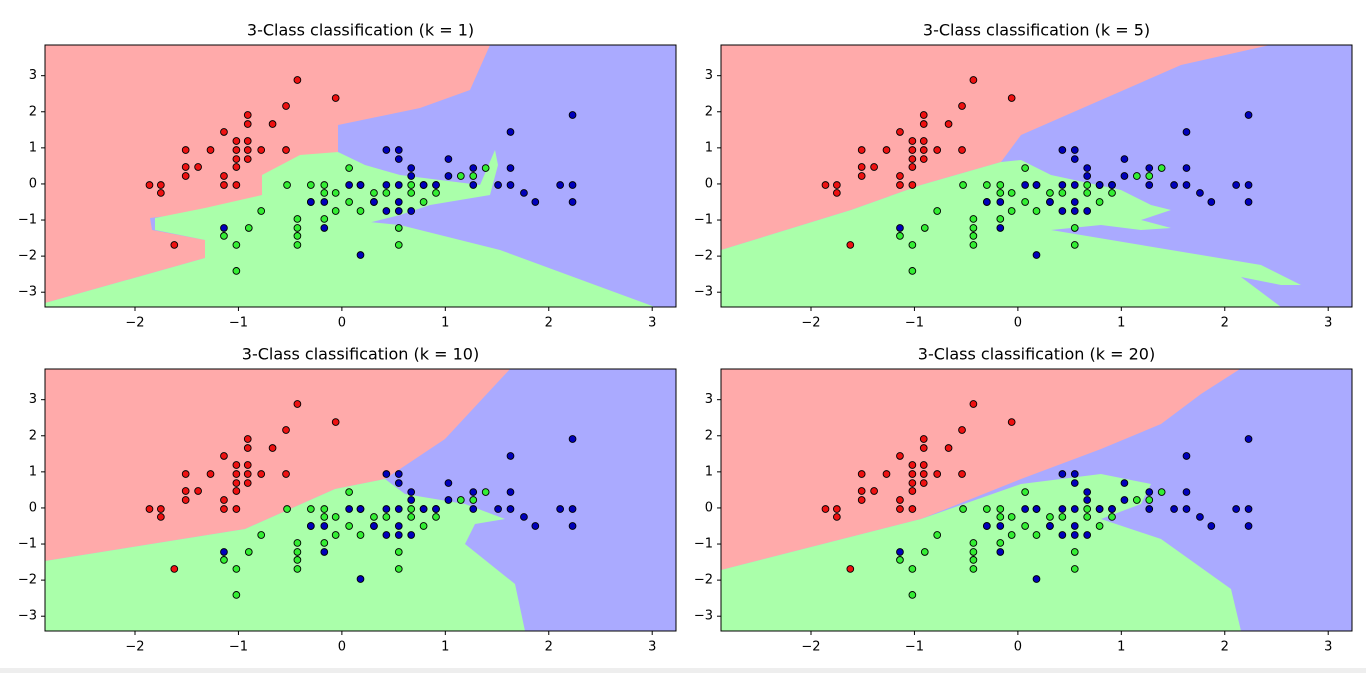  Describe the element at coordinates (683, 670) in the screenshot. I see `window-edge` at that location.